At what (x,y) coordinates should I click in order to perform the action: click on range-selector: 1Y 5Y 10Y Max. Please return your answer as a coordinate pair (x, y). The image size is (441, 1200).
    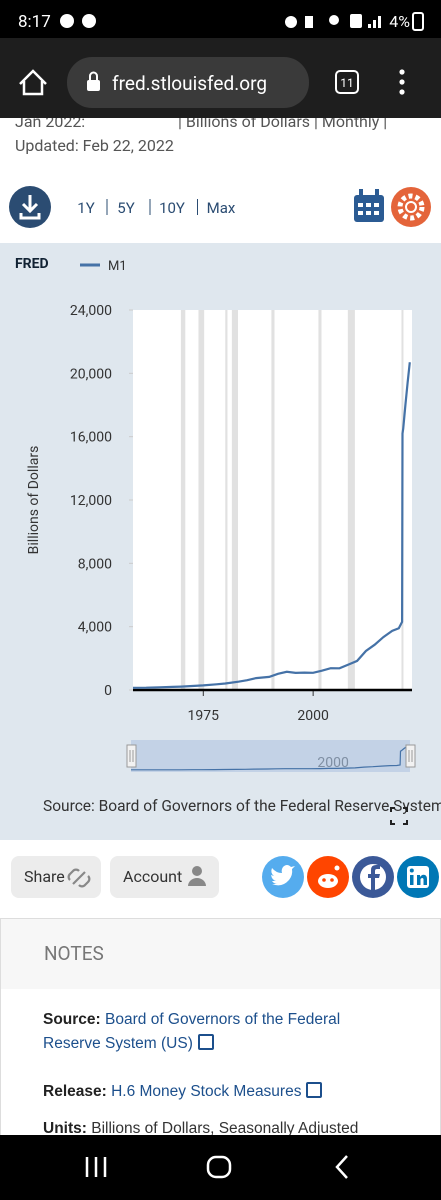
    Looking at the image, I should click on (156, 208).